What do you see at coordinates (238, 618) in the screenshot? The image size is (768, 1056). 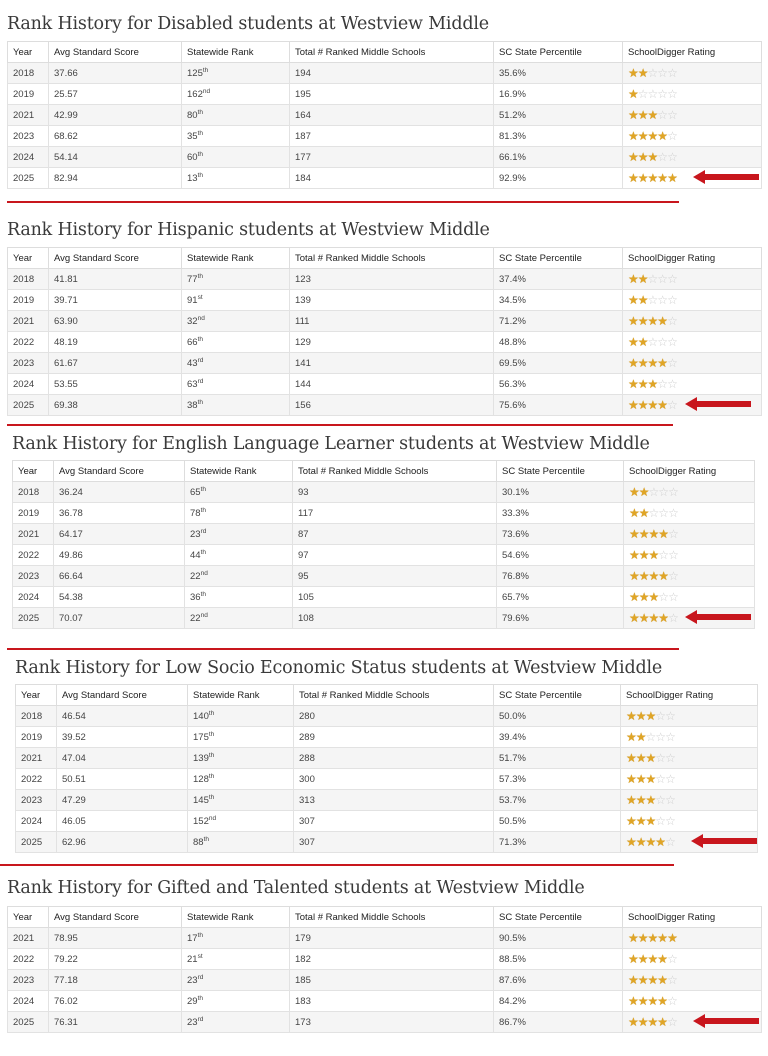 I see `cell-rank: 22nd` at bounding box center [238, 618].